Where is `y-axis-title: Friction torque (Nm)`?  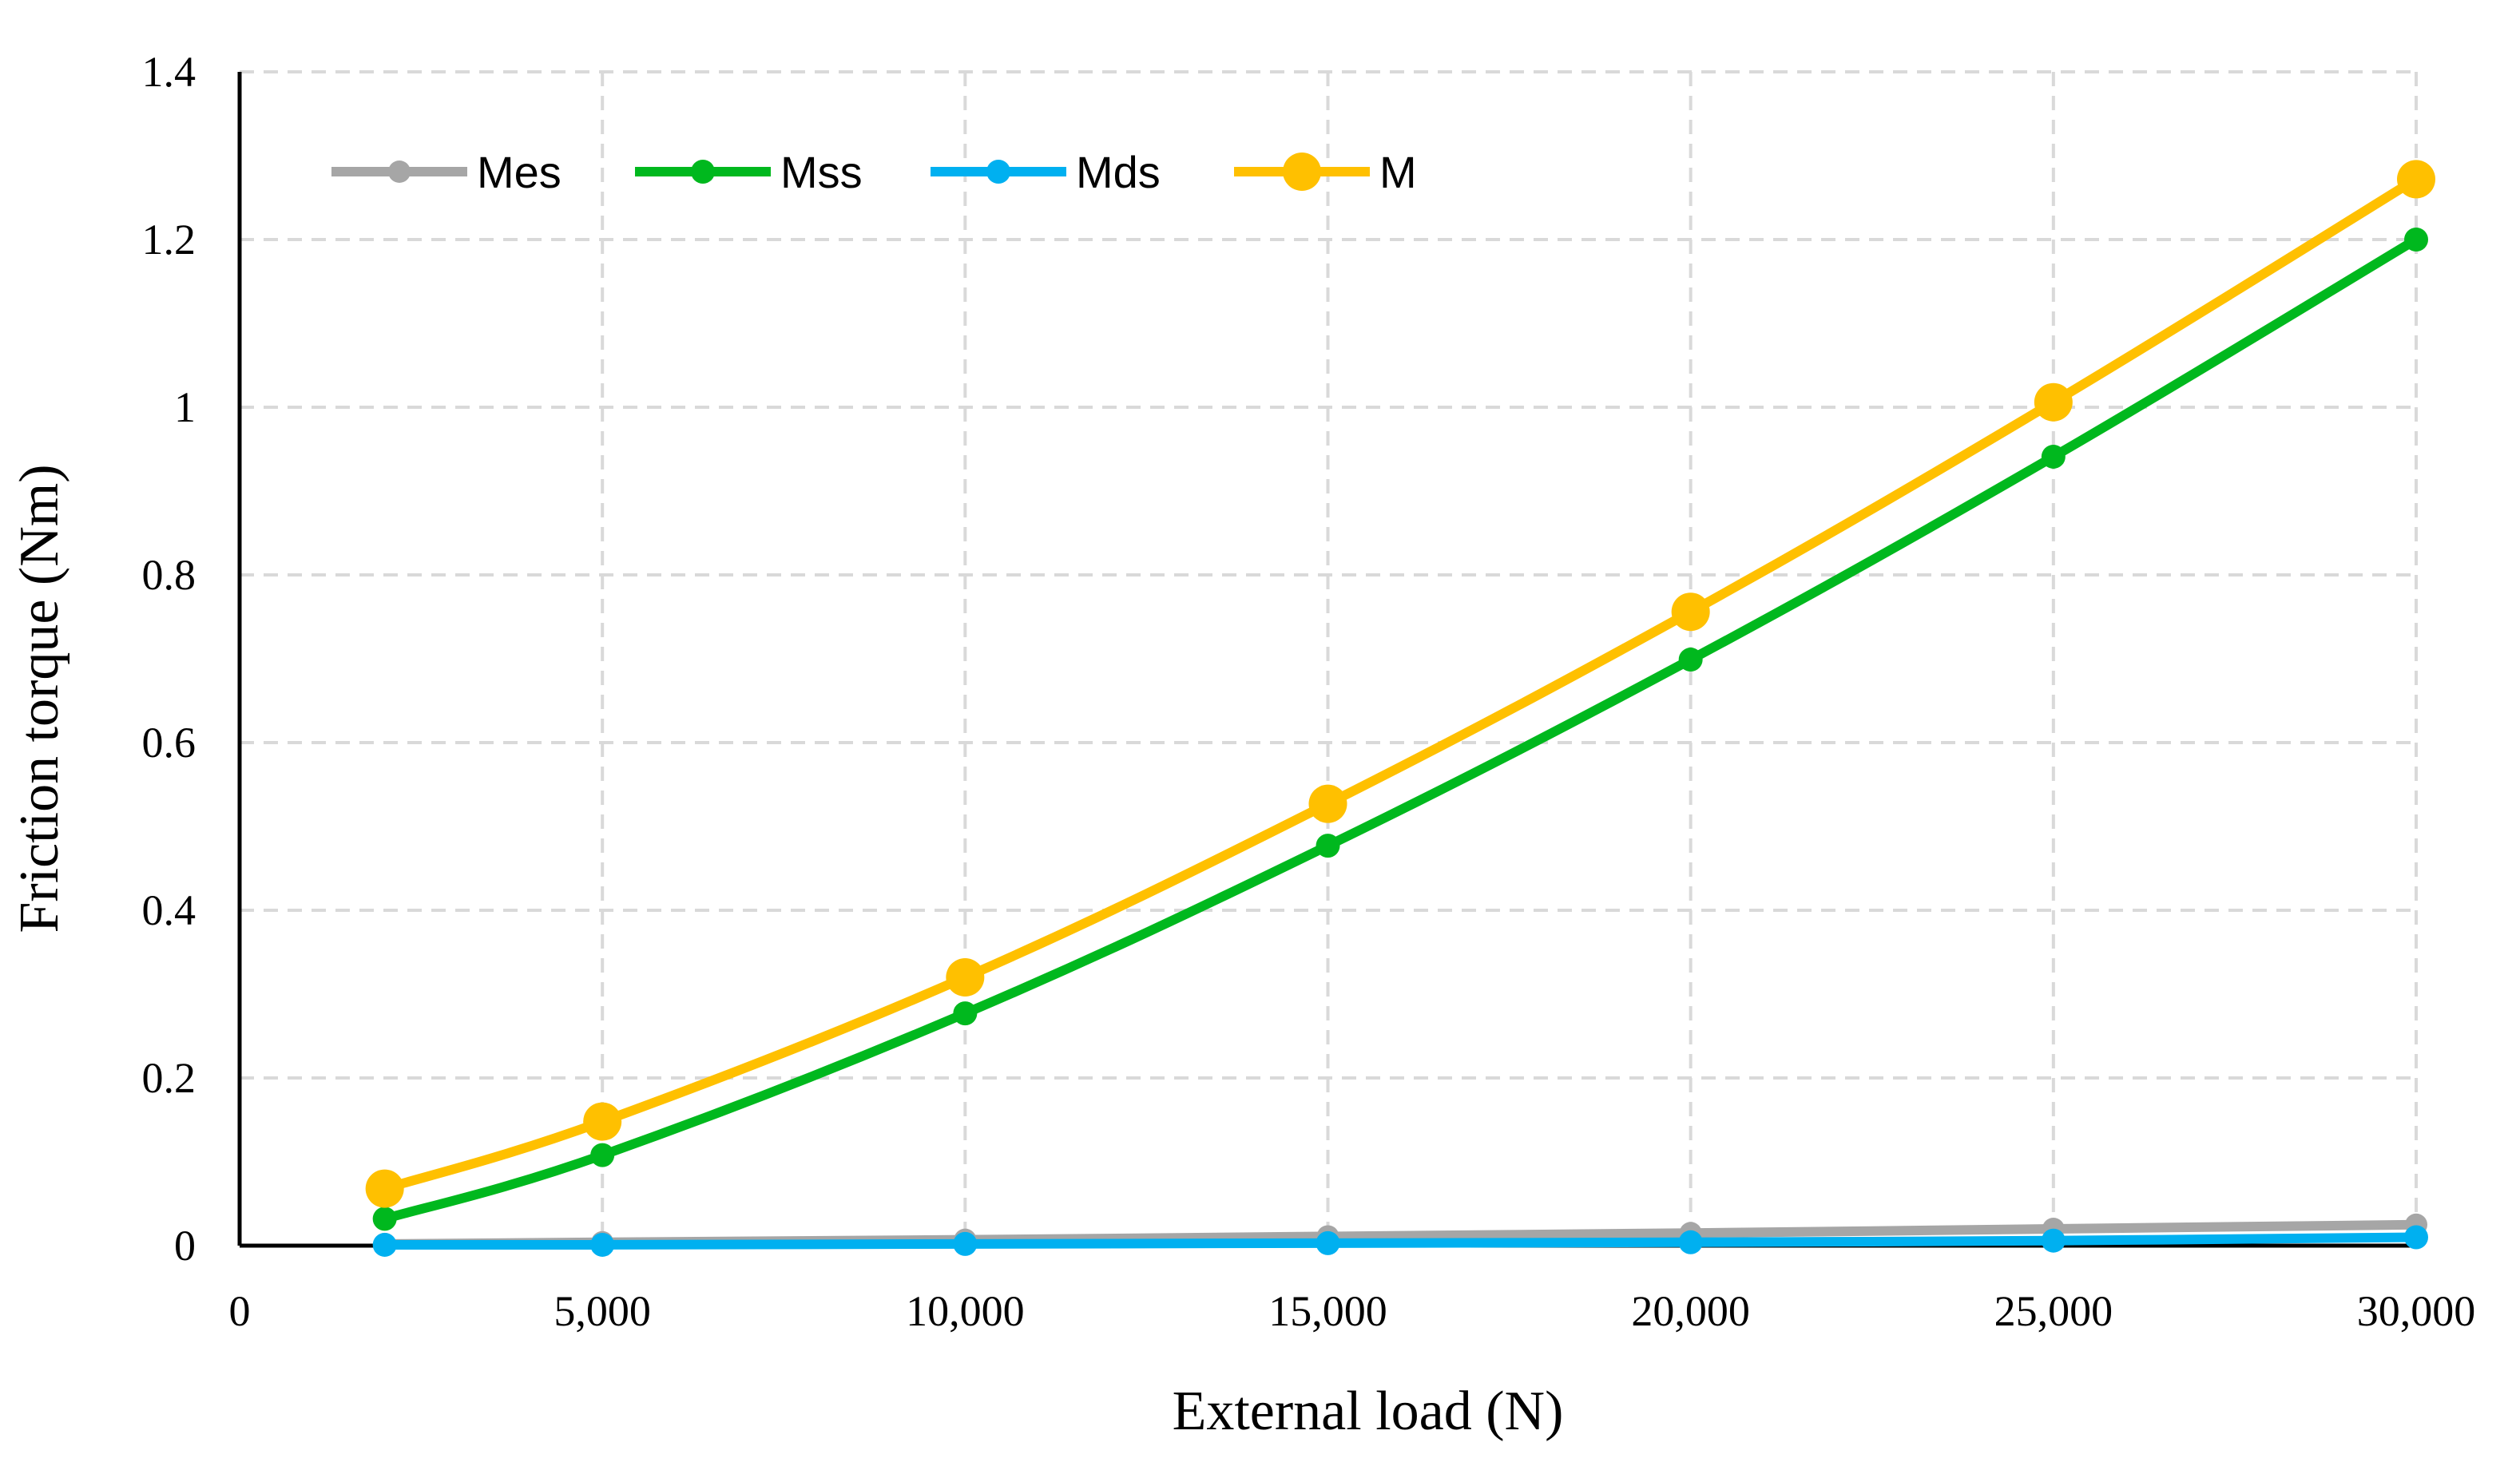 y-axis-title: Friction torque (Nm) is located at coordinates (39, 698).